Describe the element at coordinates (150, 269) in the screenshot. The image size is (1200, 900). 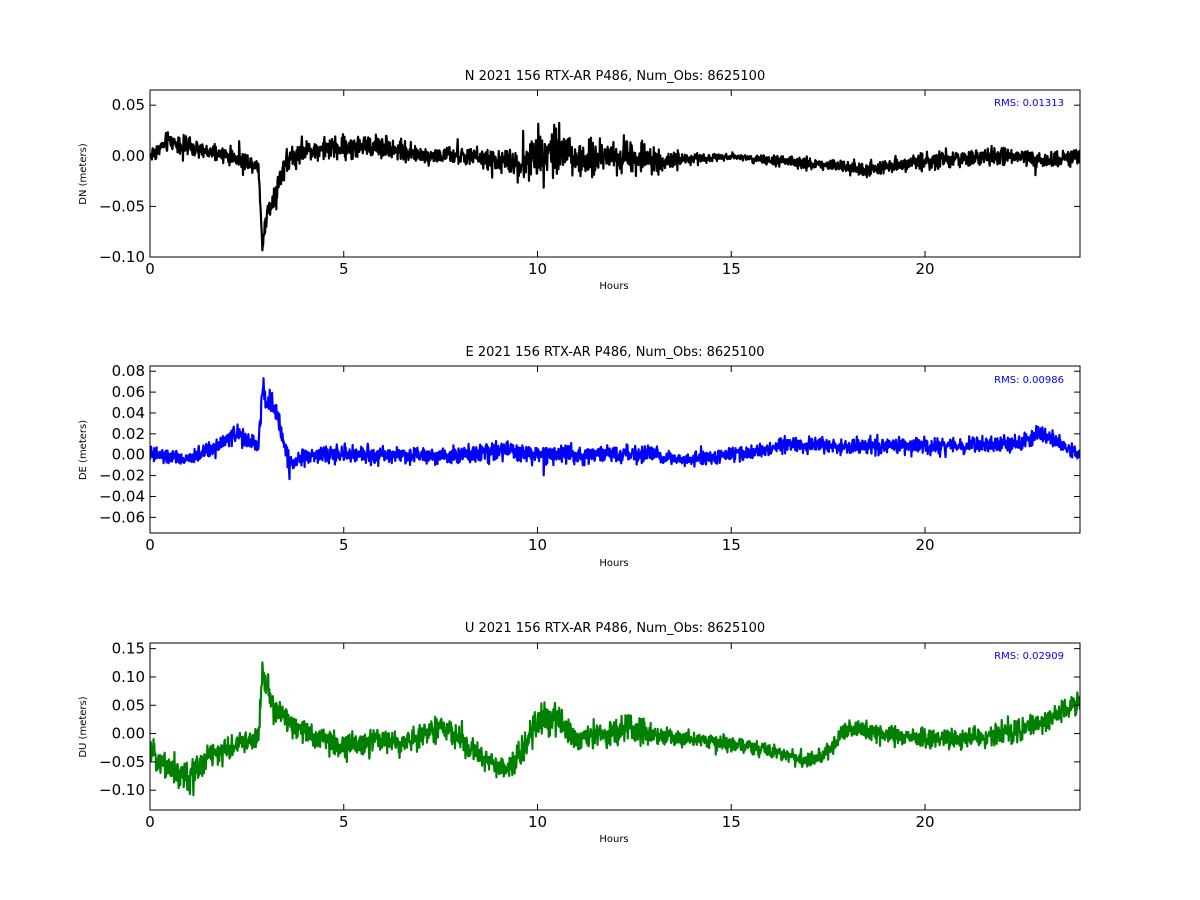
I see `panel-north-xtick-label: 0` at that location.